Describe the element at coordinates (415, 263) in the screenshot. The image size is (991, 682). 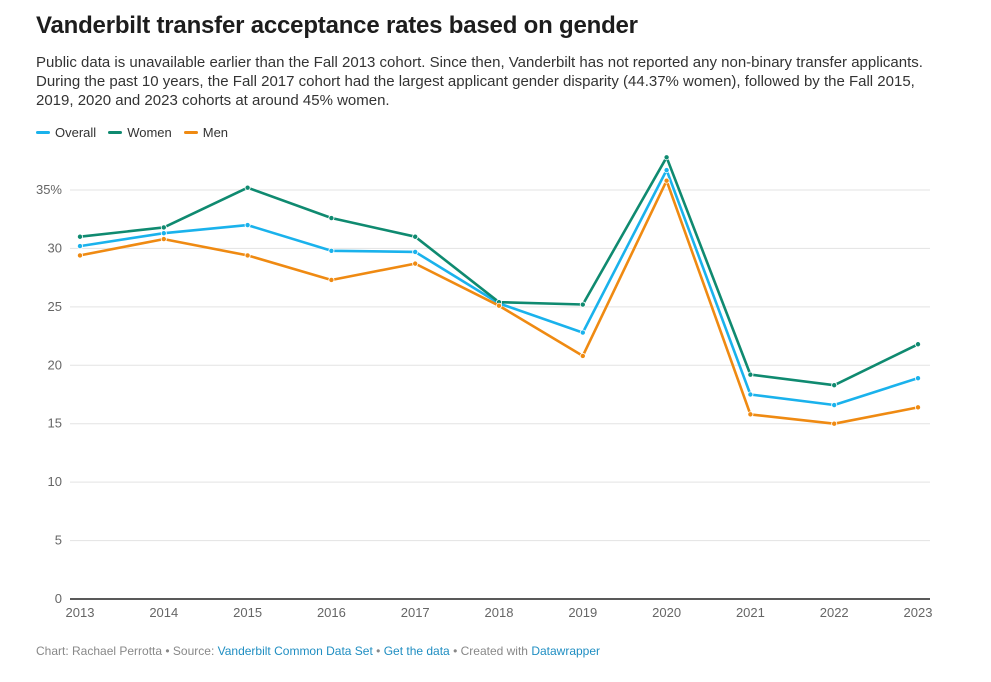
I see `point-men-2017` at that location.